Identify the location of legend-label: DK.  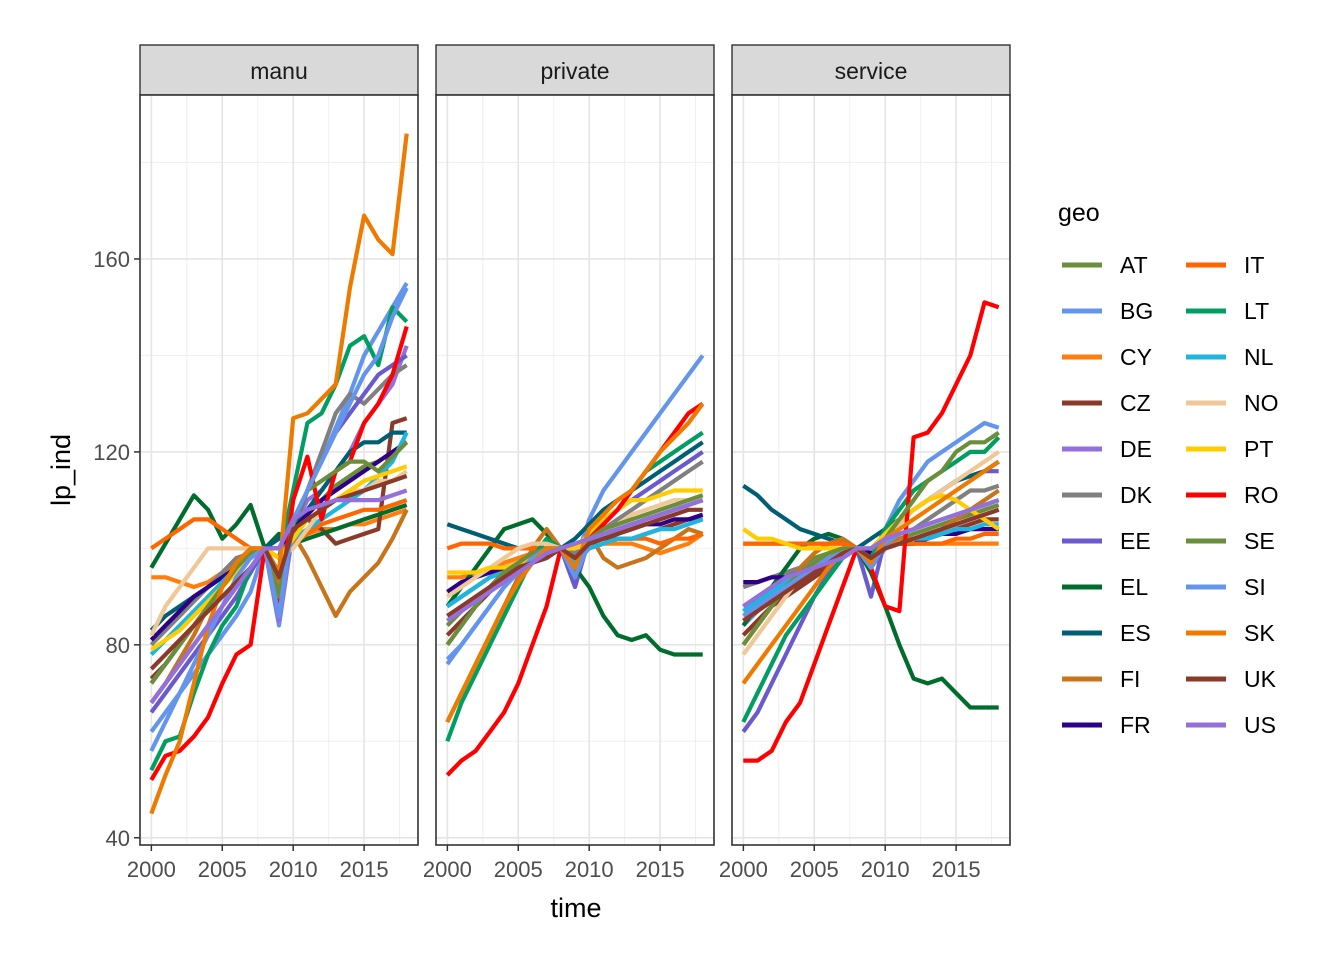
(1136, 495).